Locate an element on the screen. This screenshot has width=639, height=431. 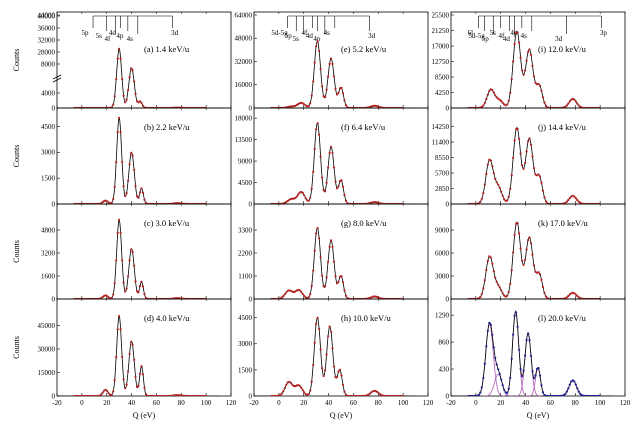
y-tick-label: 32000 is located at coordinates (47, 40).